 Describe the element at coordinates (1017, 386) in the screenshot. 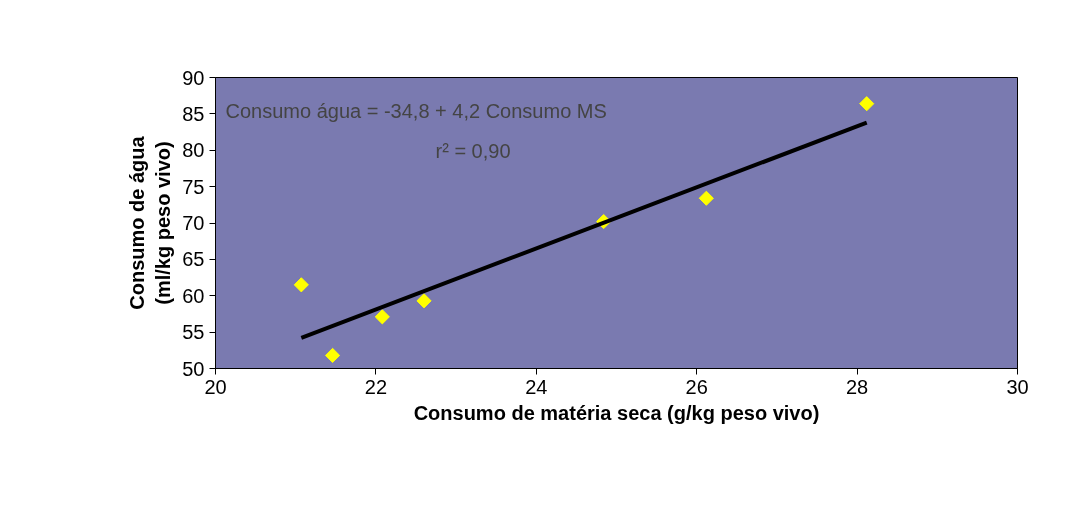

I see `x-tick-label: 30` at that location.